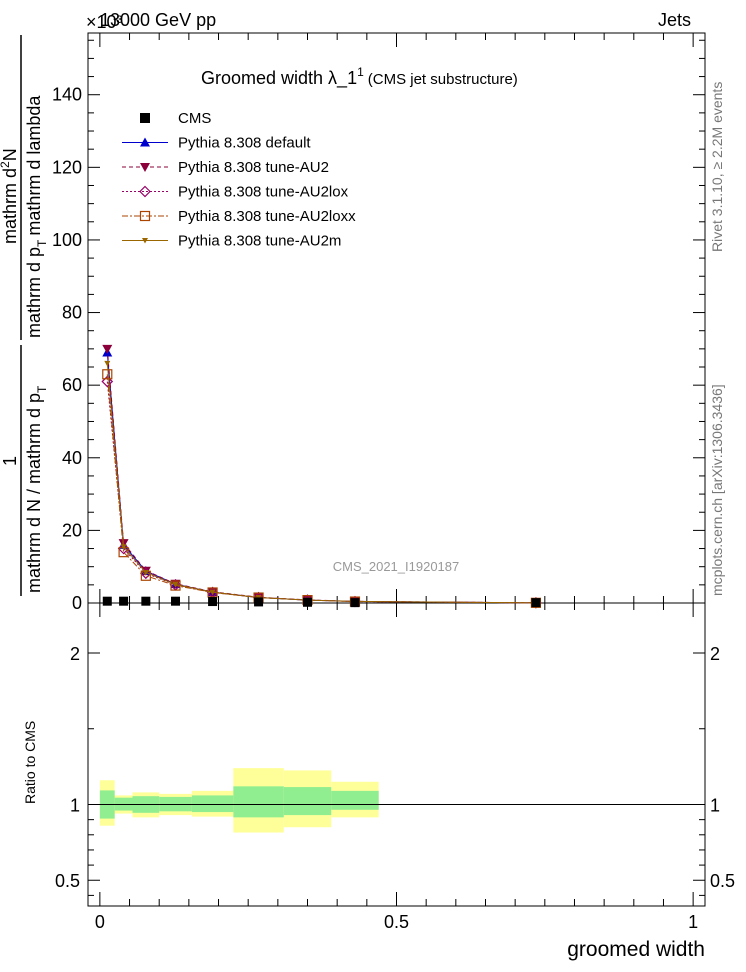 This screenshot has height=972, width=746. I want to click on ratio-tick-label-right: 1, so click(715, 805).